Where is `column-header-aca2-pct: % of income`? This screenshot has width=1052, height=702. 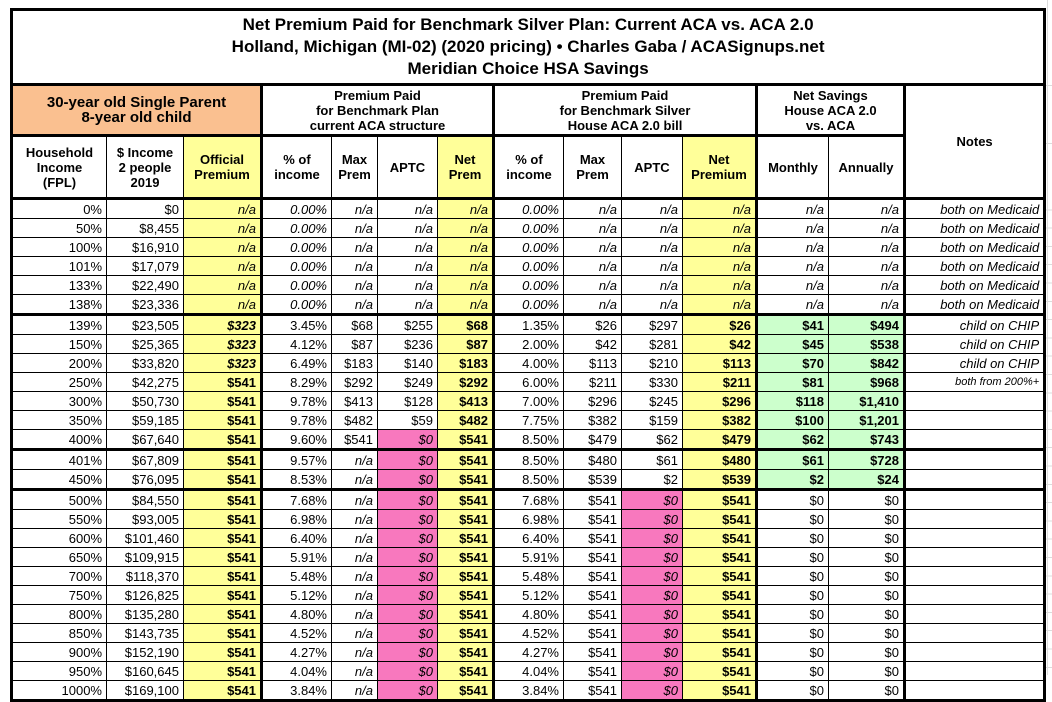
column-header-aca2-pct: % of income is located at coordinates (528, 167).